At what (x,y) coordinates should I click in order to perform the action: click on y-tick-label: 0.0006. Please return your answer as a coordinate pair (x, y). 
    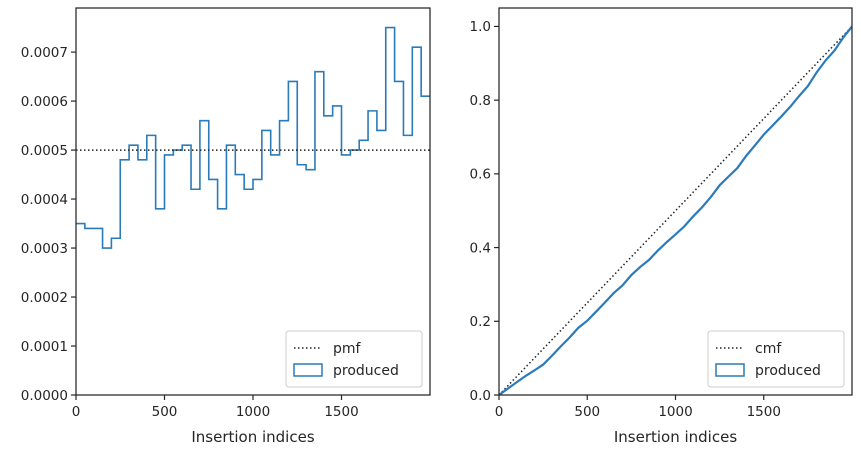
    Looking at the image, I should click on (44, 102).